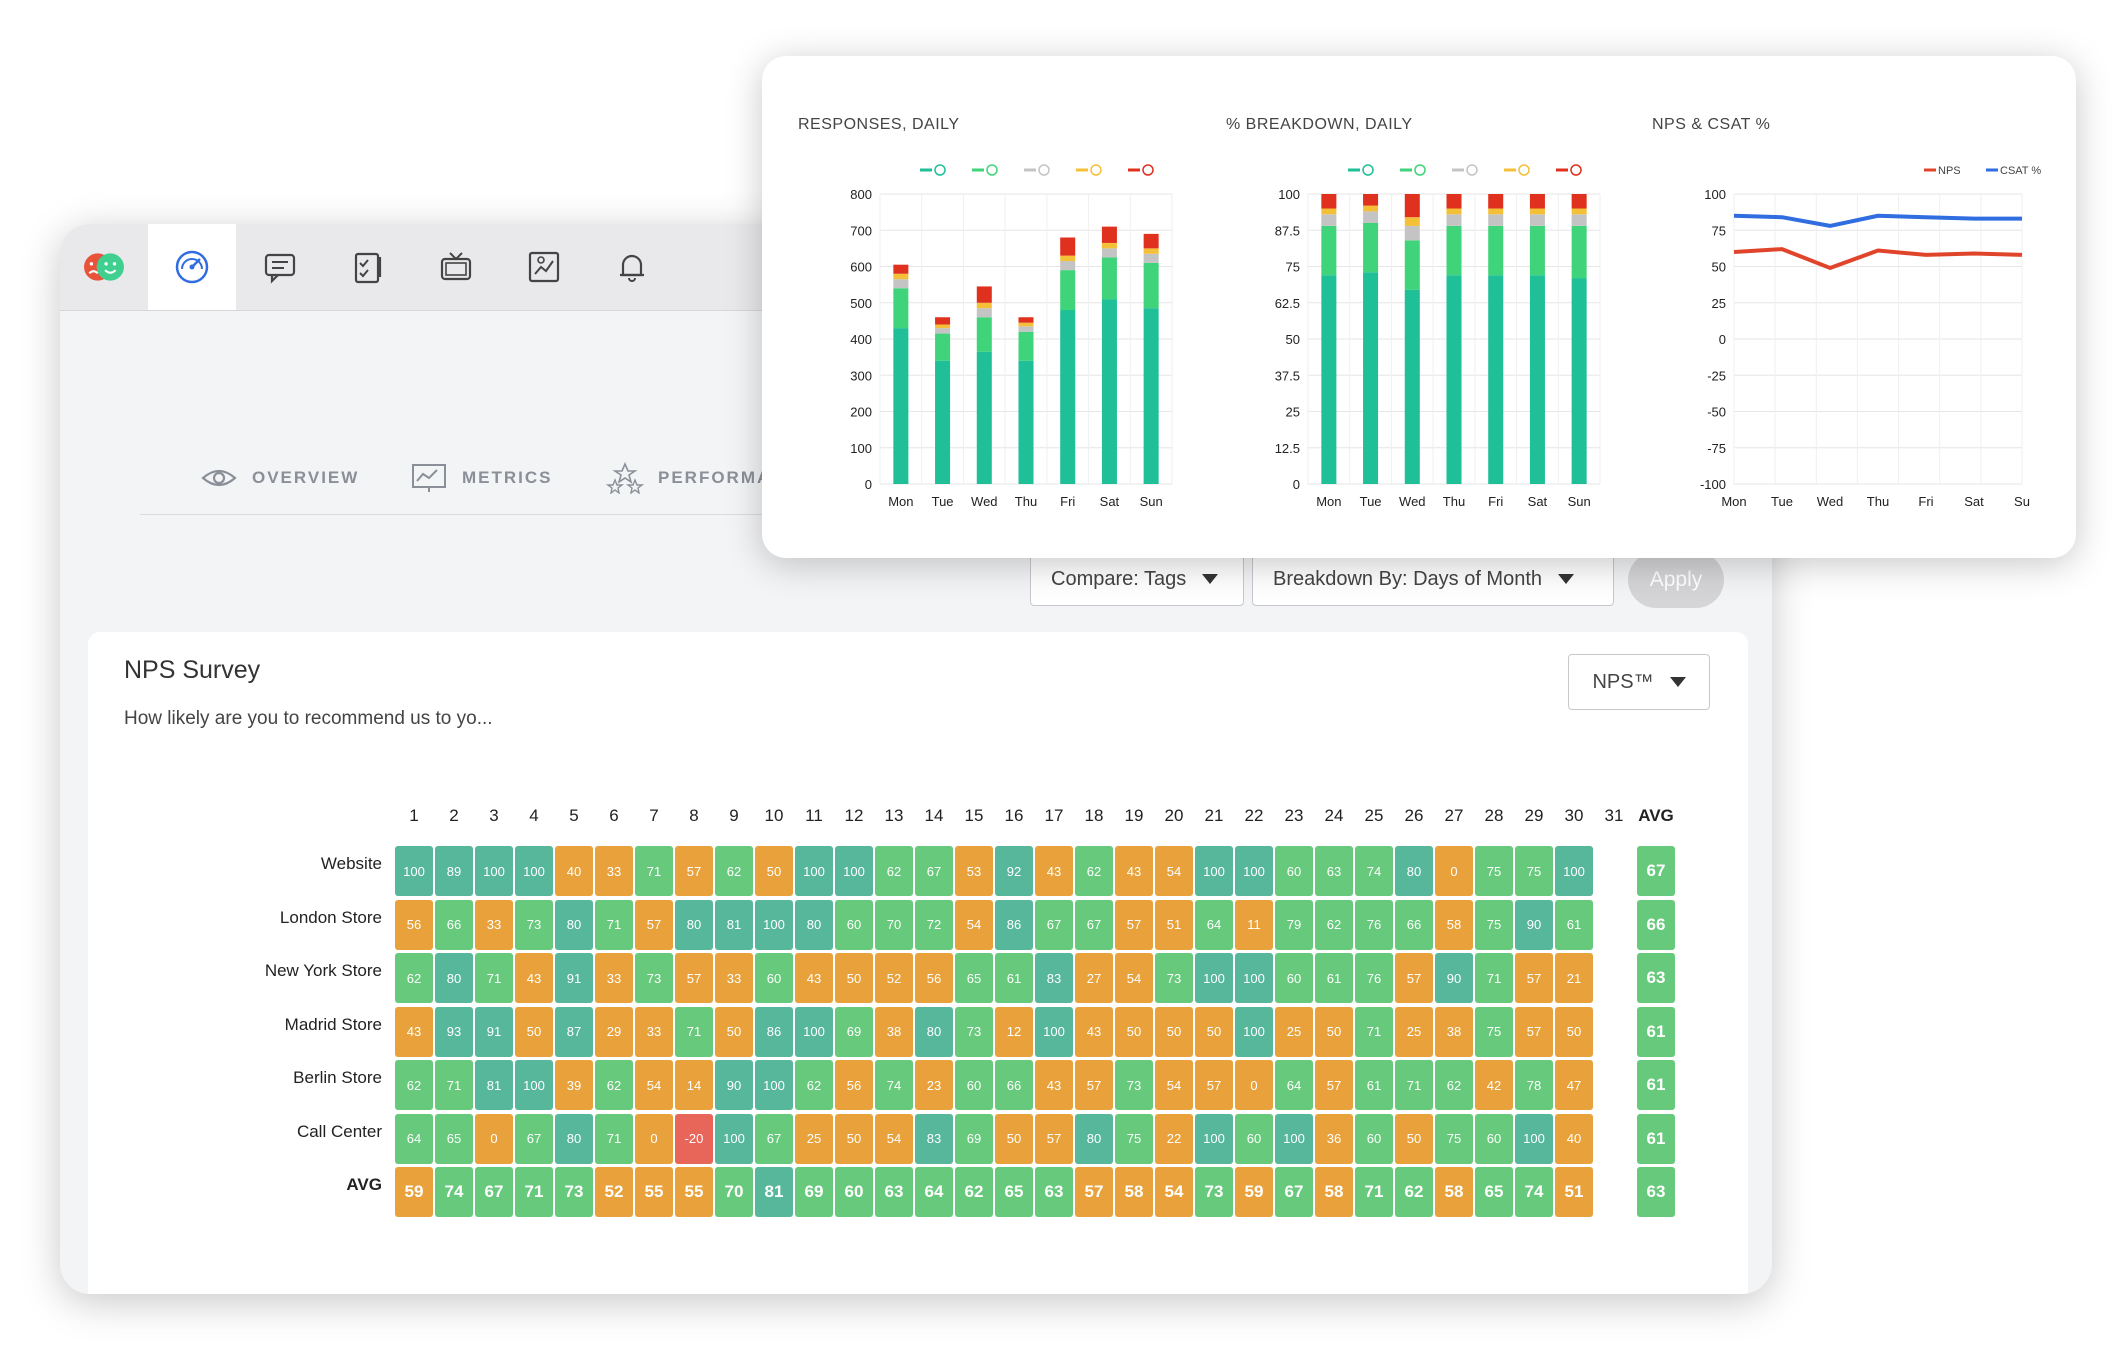  What do you see at coordinates (900, 501) in the screenshot?
I see `x-tick-label: Mon` at bounding box center [900, 501].